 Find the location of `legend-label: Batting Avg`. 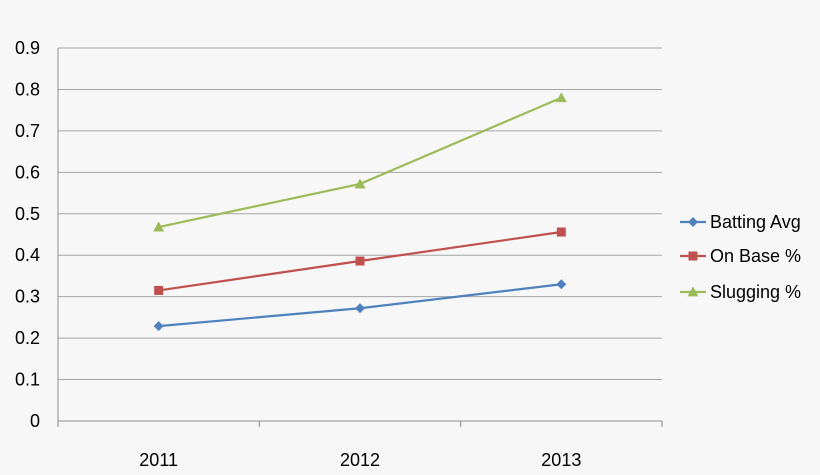

legend-label: Batting Avg is located at coordinates (755, 222).